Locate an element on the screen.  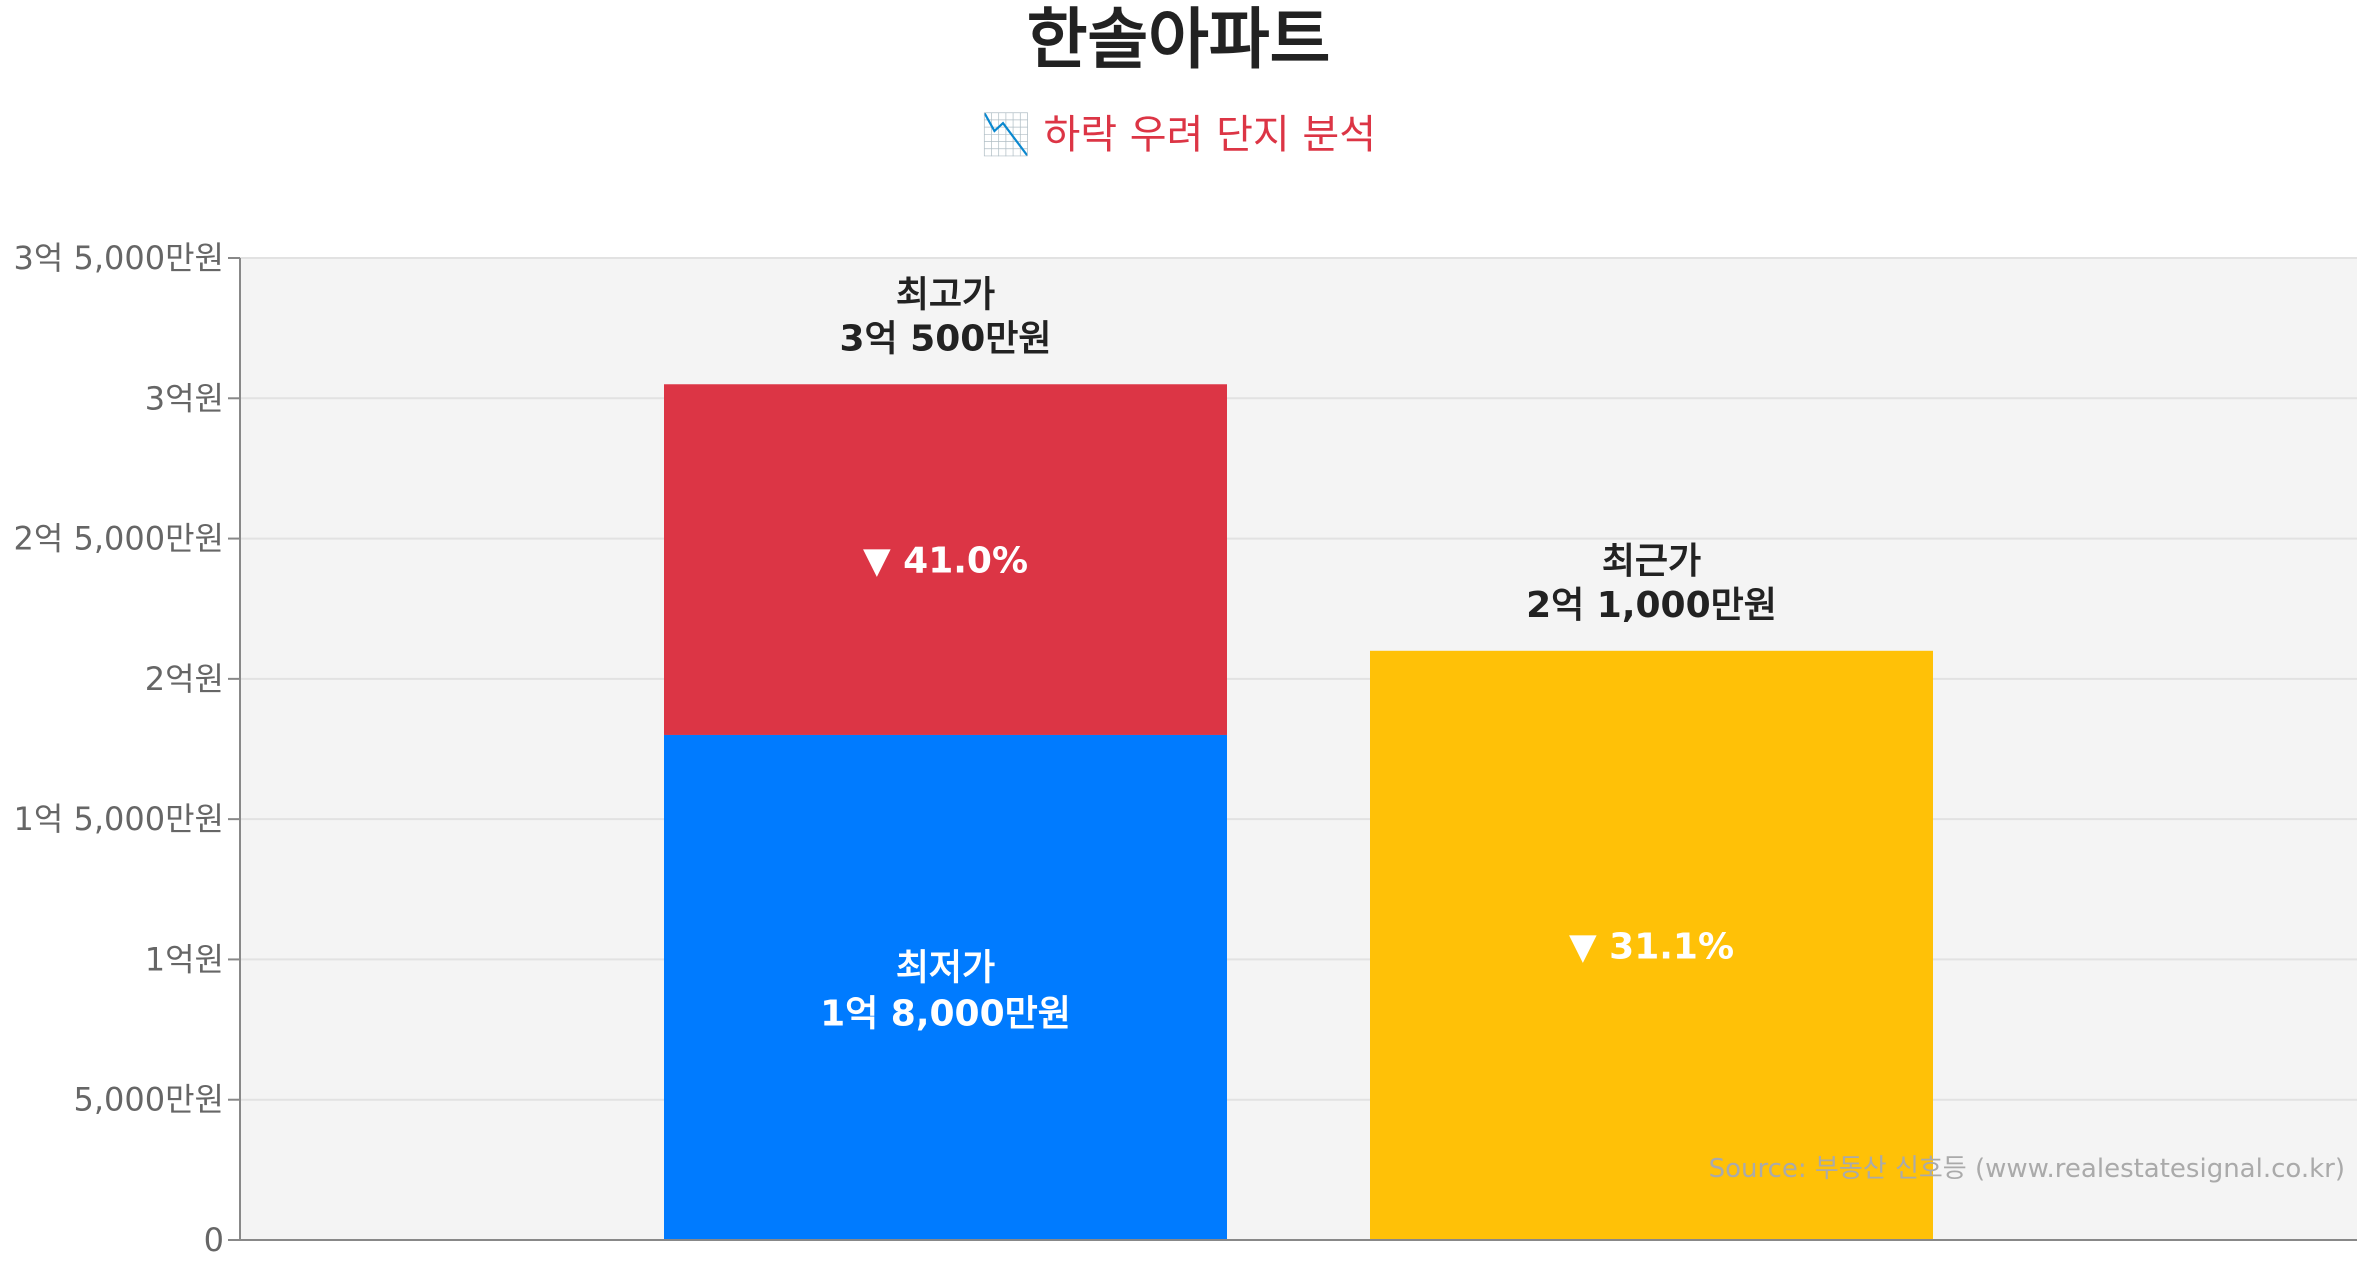
recent-price-value: 2억 1,000만원 is located at coordinates (1651, 605).